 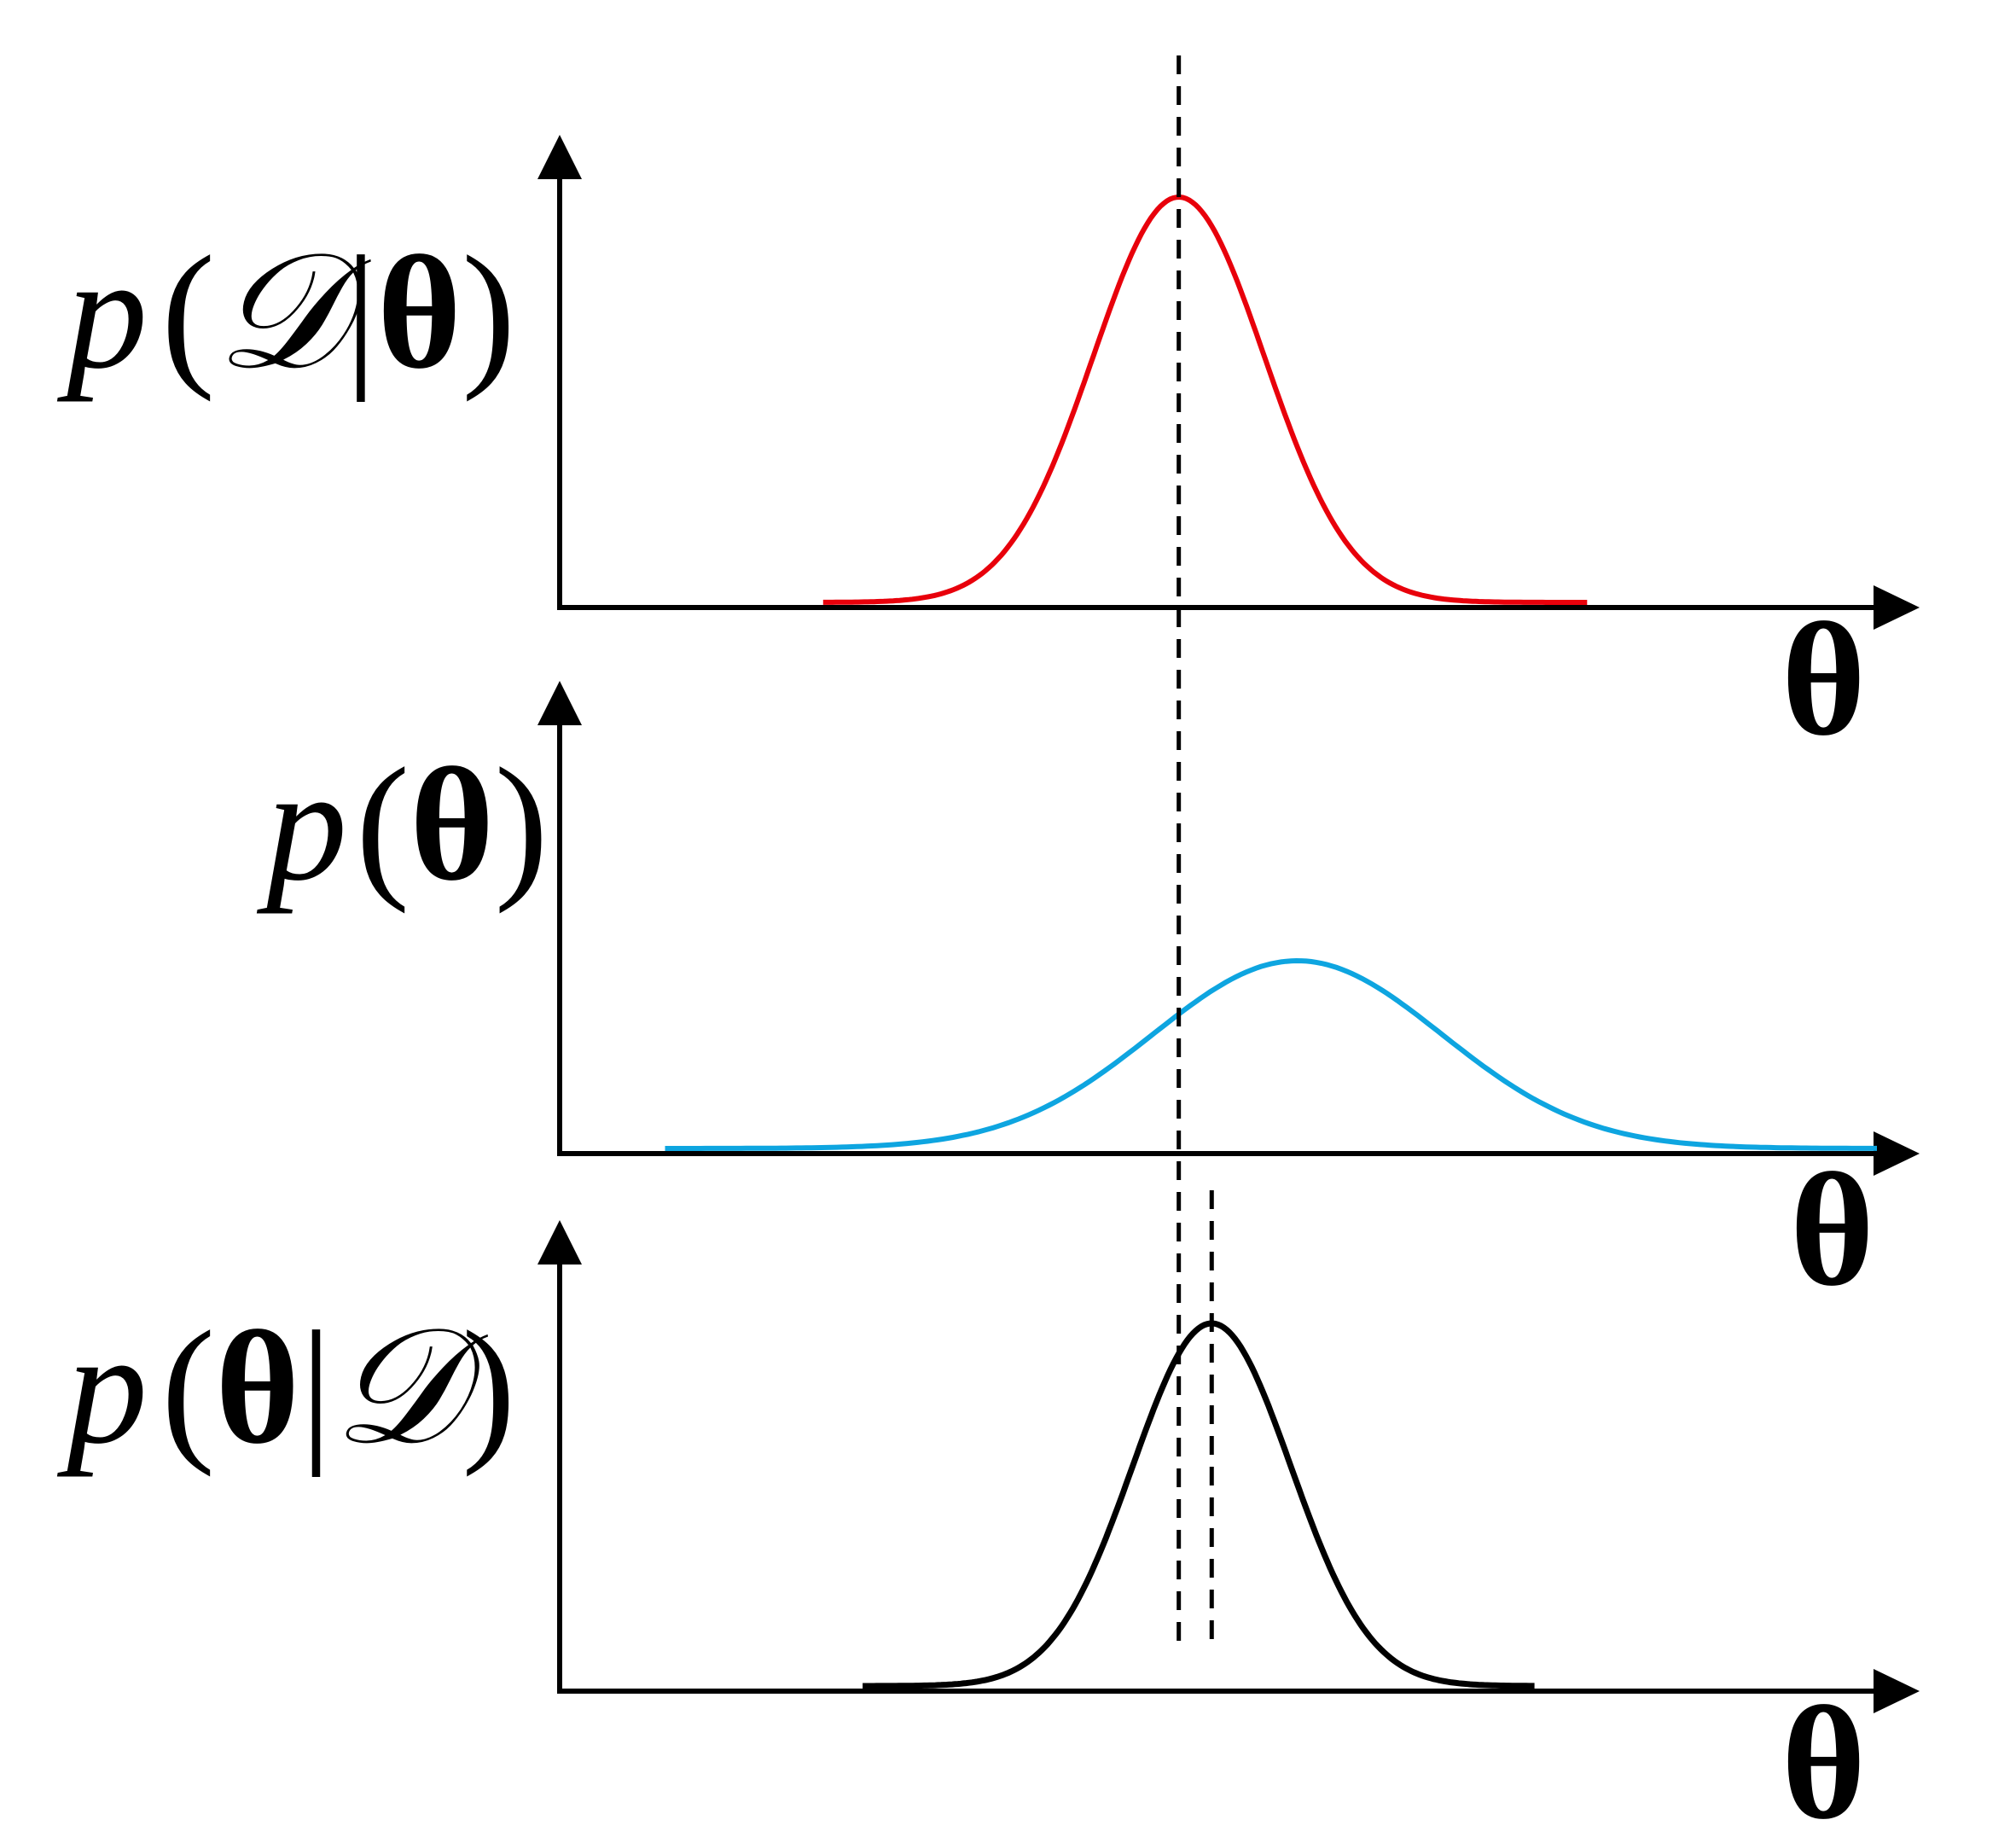 What do you see at coordinates (1832, 1230) in the screenshot?
I see `prior-x-label: θ` at bounding box center [1832, 1230].